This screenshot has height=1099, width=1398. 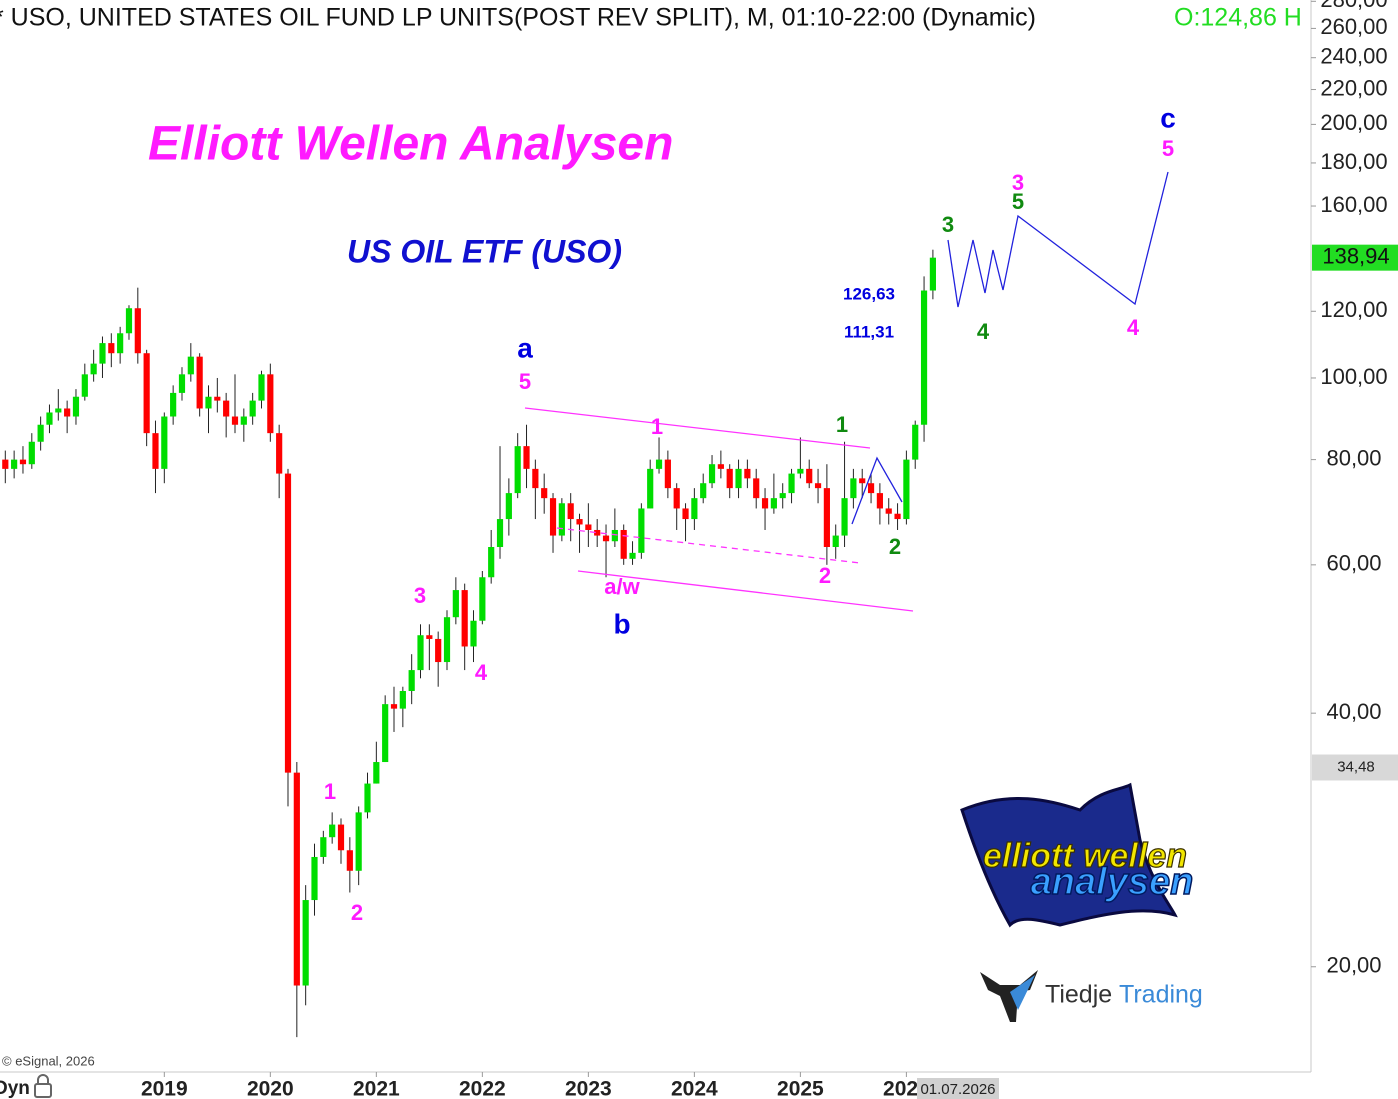 I want to click on y-tick-label: 240,00, so click(x=1353, y=56).